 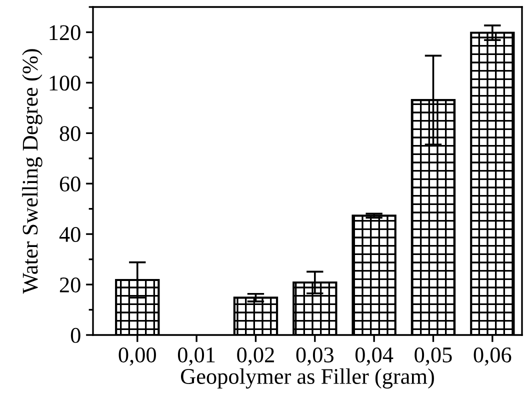 What do you see at coordinates (65, 32) in the screenshot?
I see `y-tick-label: 120` at bounding box center [65, 32].